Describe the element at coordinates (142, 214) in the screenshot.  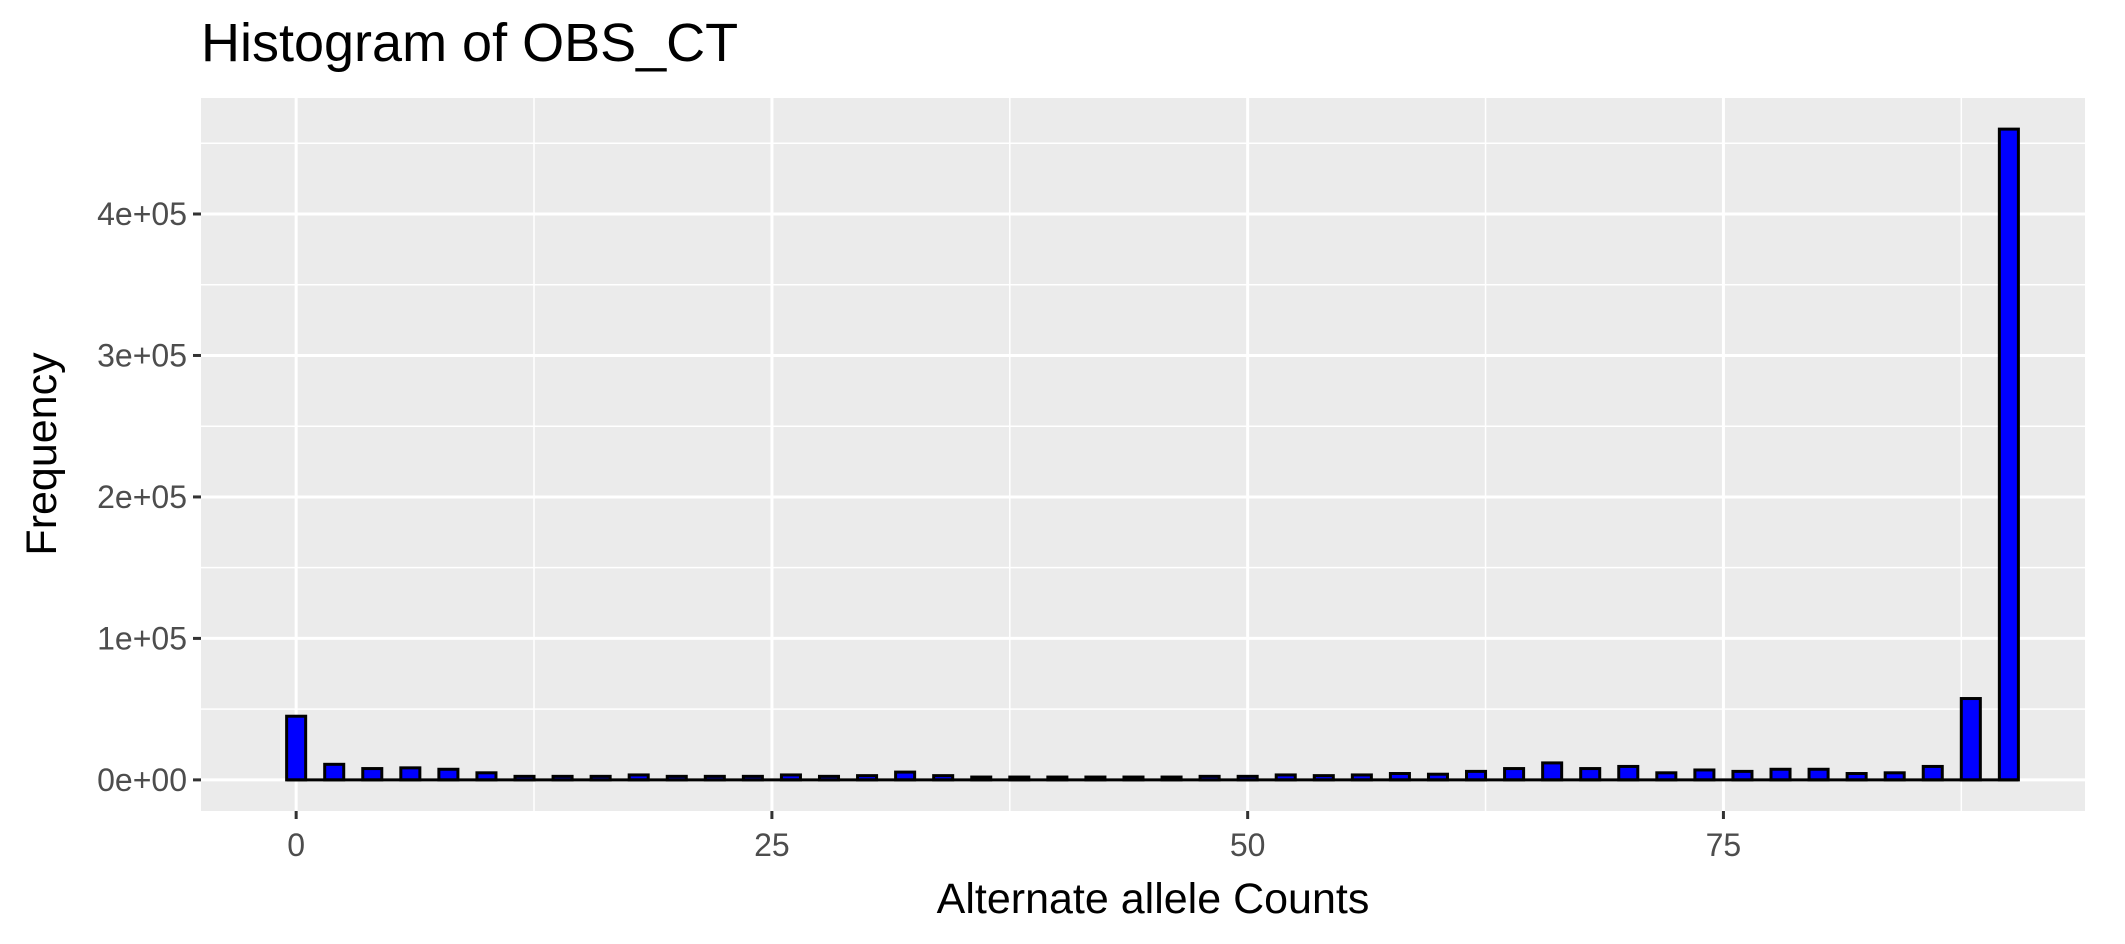
I see `y-tick-label: 4e+05` at that location.